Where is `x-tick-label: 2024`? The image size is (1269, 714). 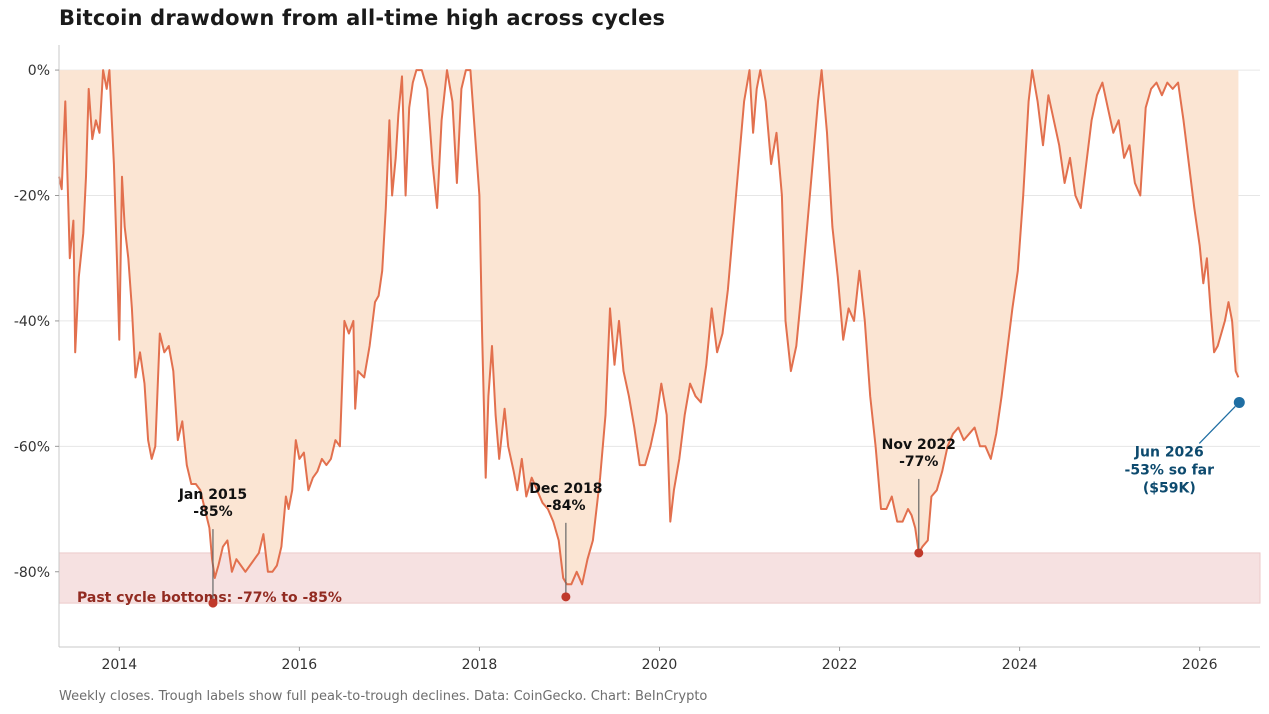 x-tick-label: 2024 is located at coordinates (1020, 665).